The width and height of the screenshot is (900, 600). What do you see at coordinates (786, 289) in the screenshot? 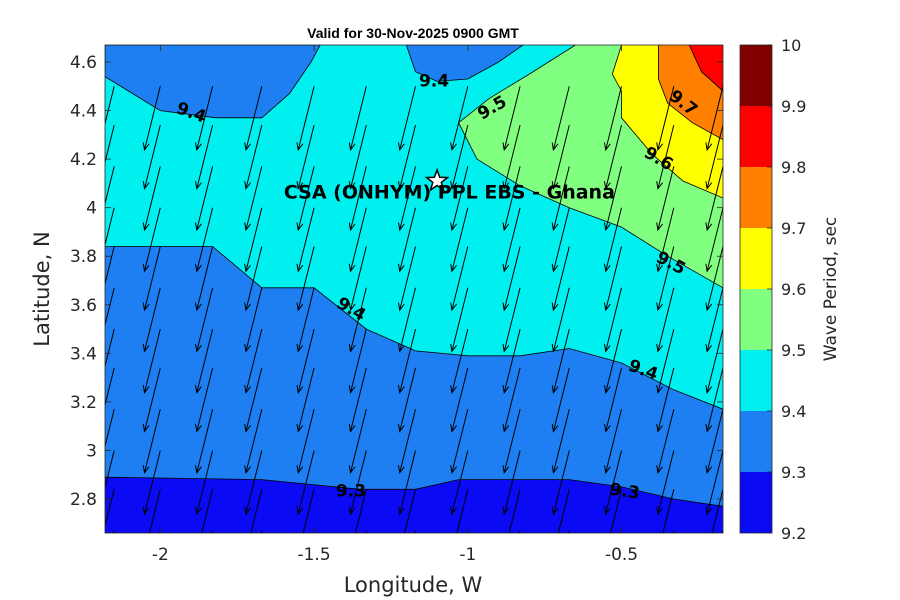
I see `colorbar-ticks: 9.2 9.3 9.4 9.5 9.6 9.7 9.8 9.9 10` at bounding box center [786, 289].